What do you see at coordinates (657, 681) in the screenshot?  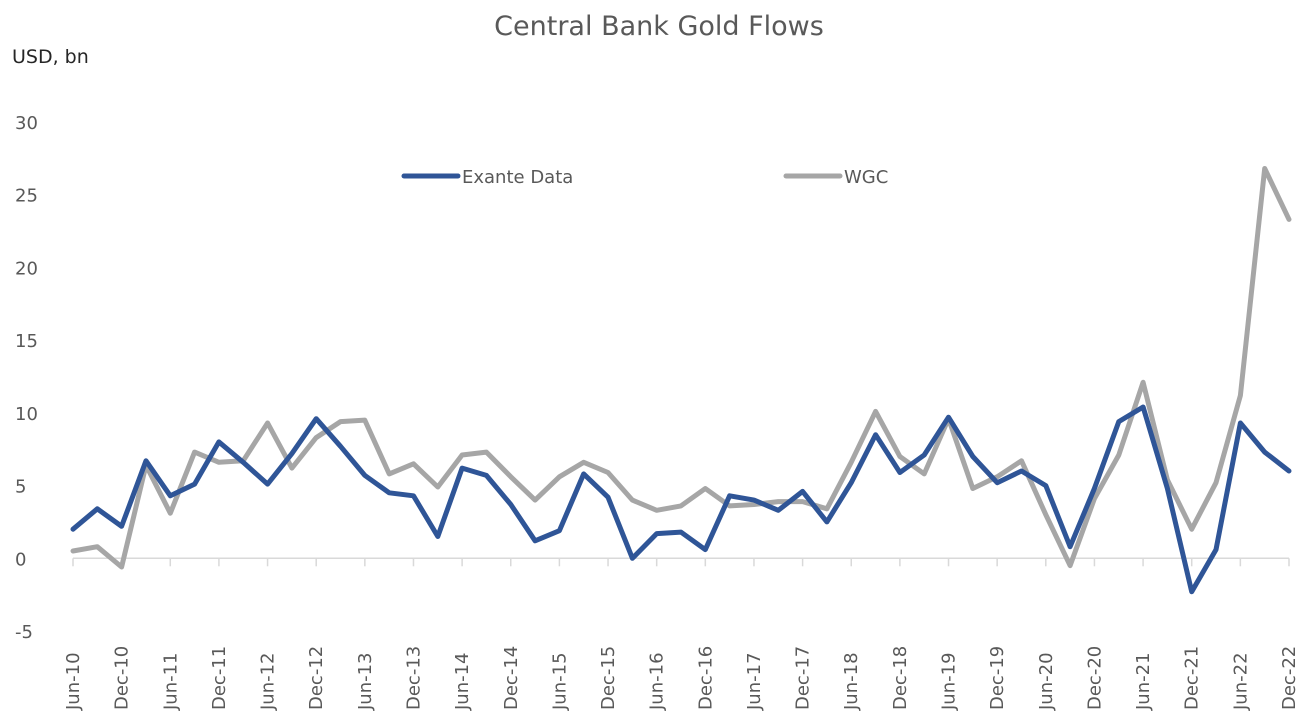 I see `x-tick-label: Jun-16` at bounding box center [657, 681].